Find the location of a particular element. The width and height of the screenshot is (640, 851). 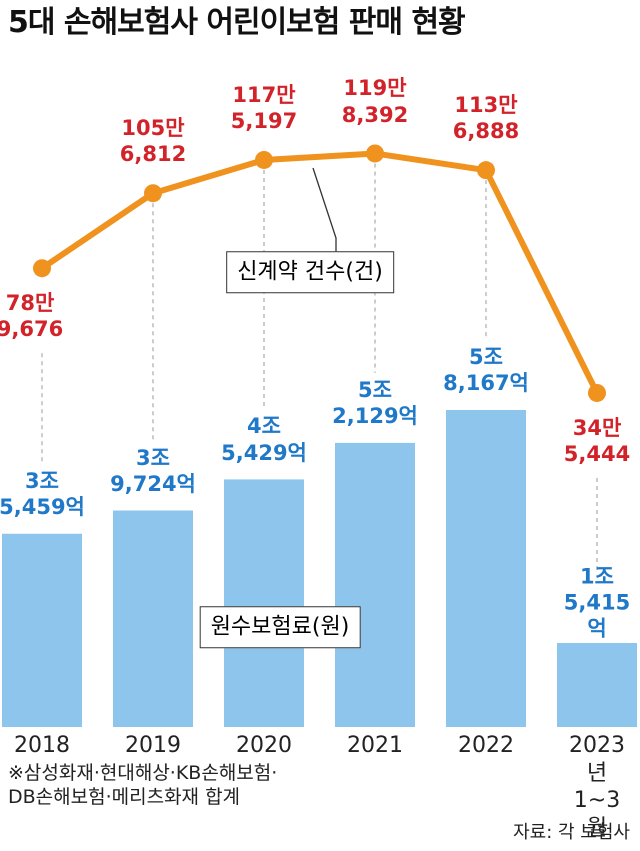

x-tick-label: 2019 is located at coordinates (153, 745).